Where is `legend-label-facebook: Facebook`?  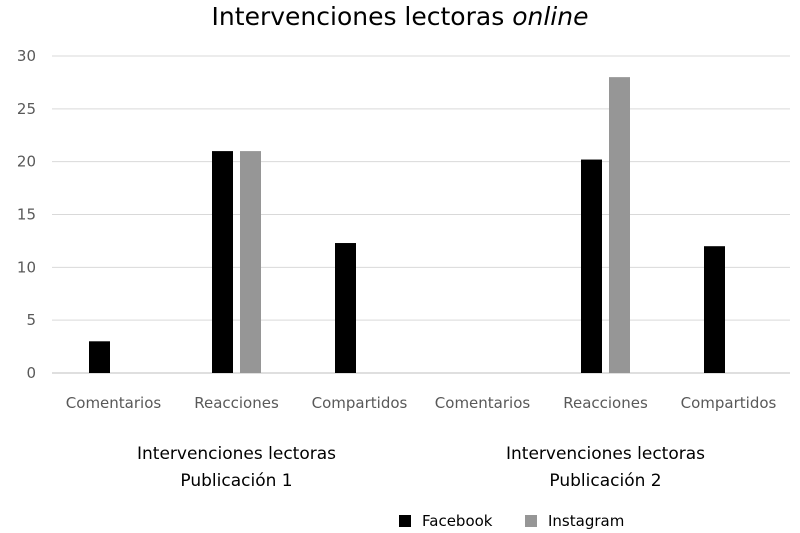 legend-label-facebook: Facebook is located at coordinates (457, 521).